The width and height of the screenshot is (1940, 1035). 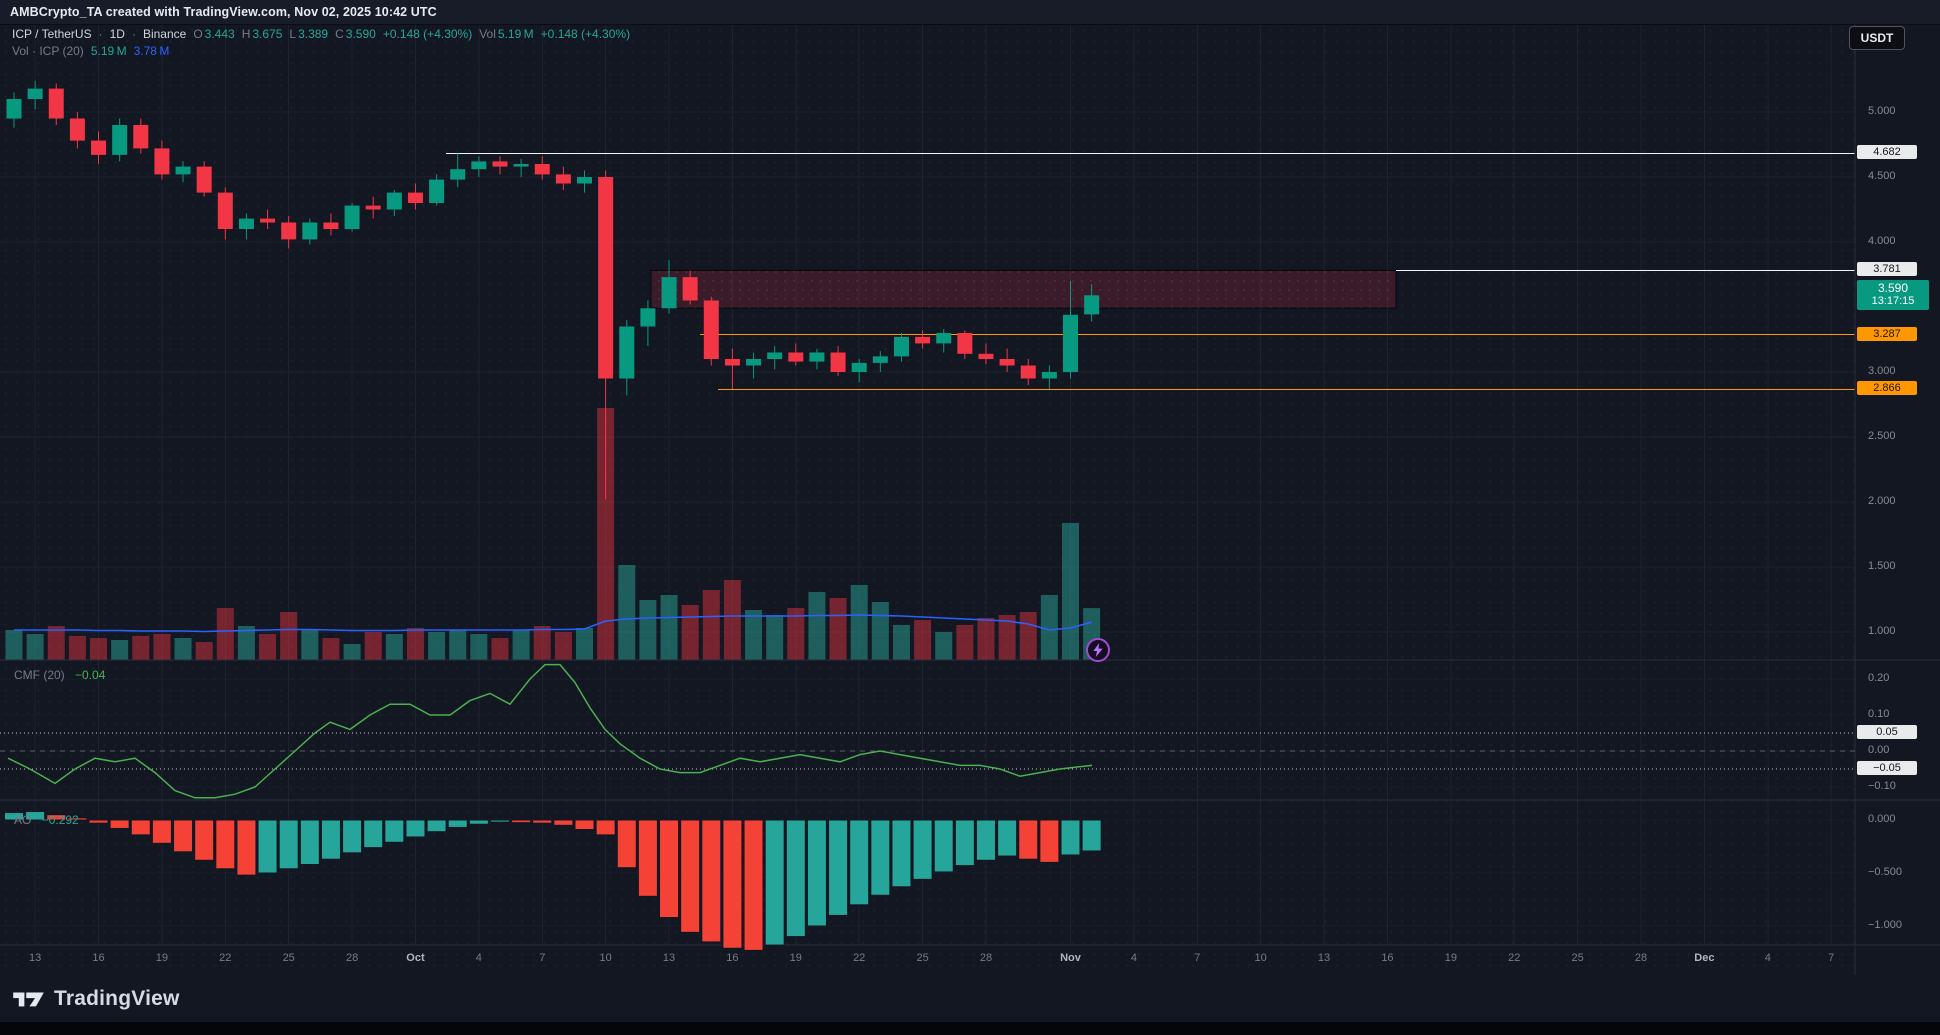 I want to click on currency-toggle-button: USDT, so click(x=1877, y=38).